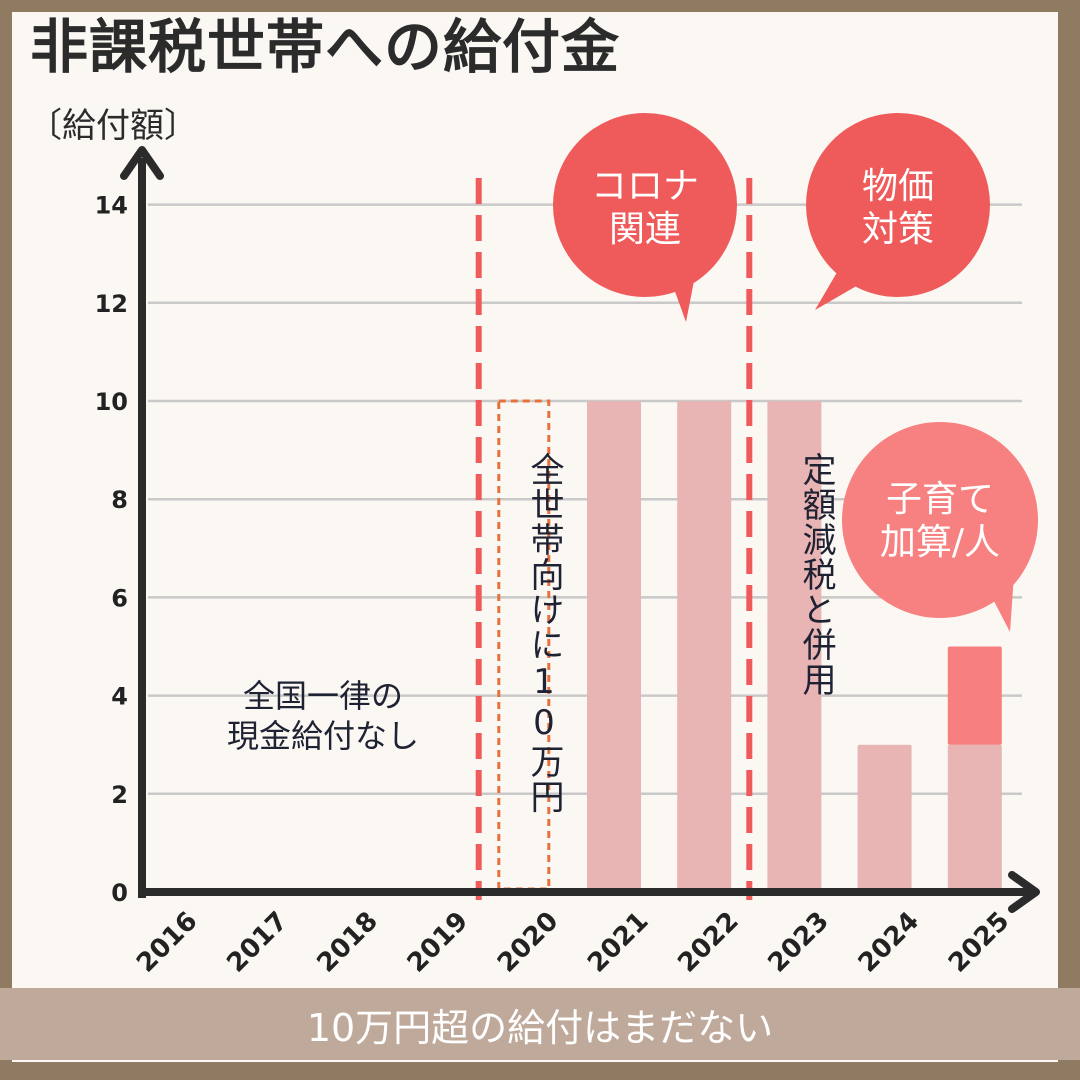 Image resolution: width=1080 pixels, height=1080 pixels. Describe the element at coordinates (816, 574) in the screenshot. I see `annotation-2023: 定額減税と併用` at that location.